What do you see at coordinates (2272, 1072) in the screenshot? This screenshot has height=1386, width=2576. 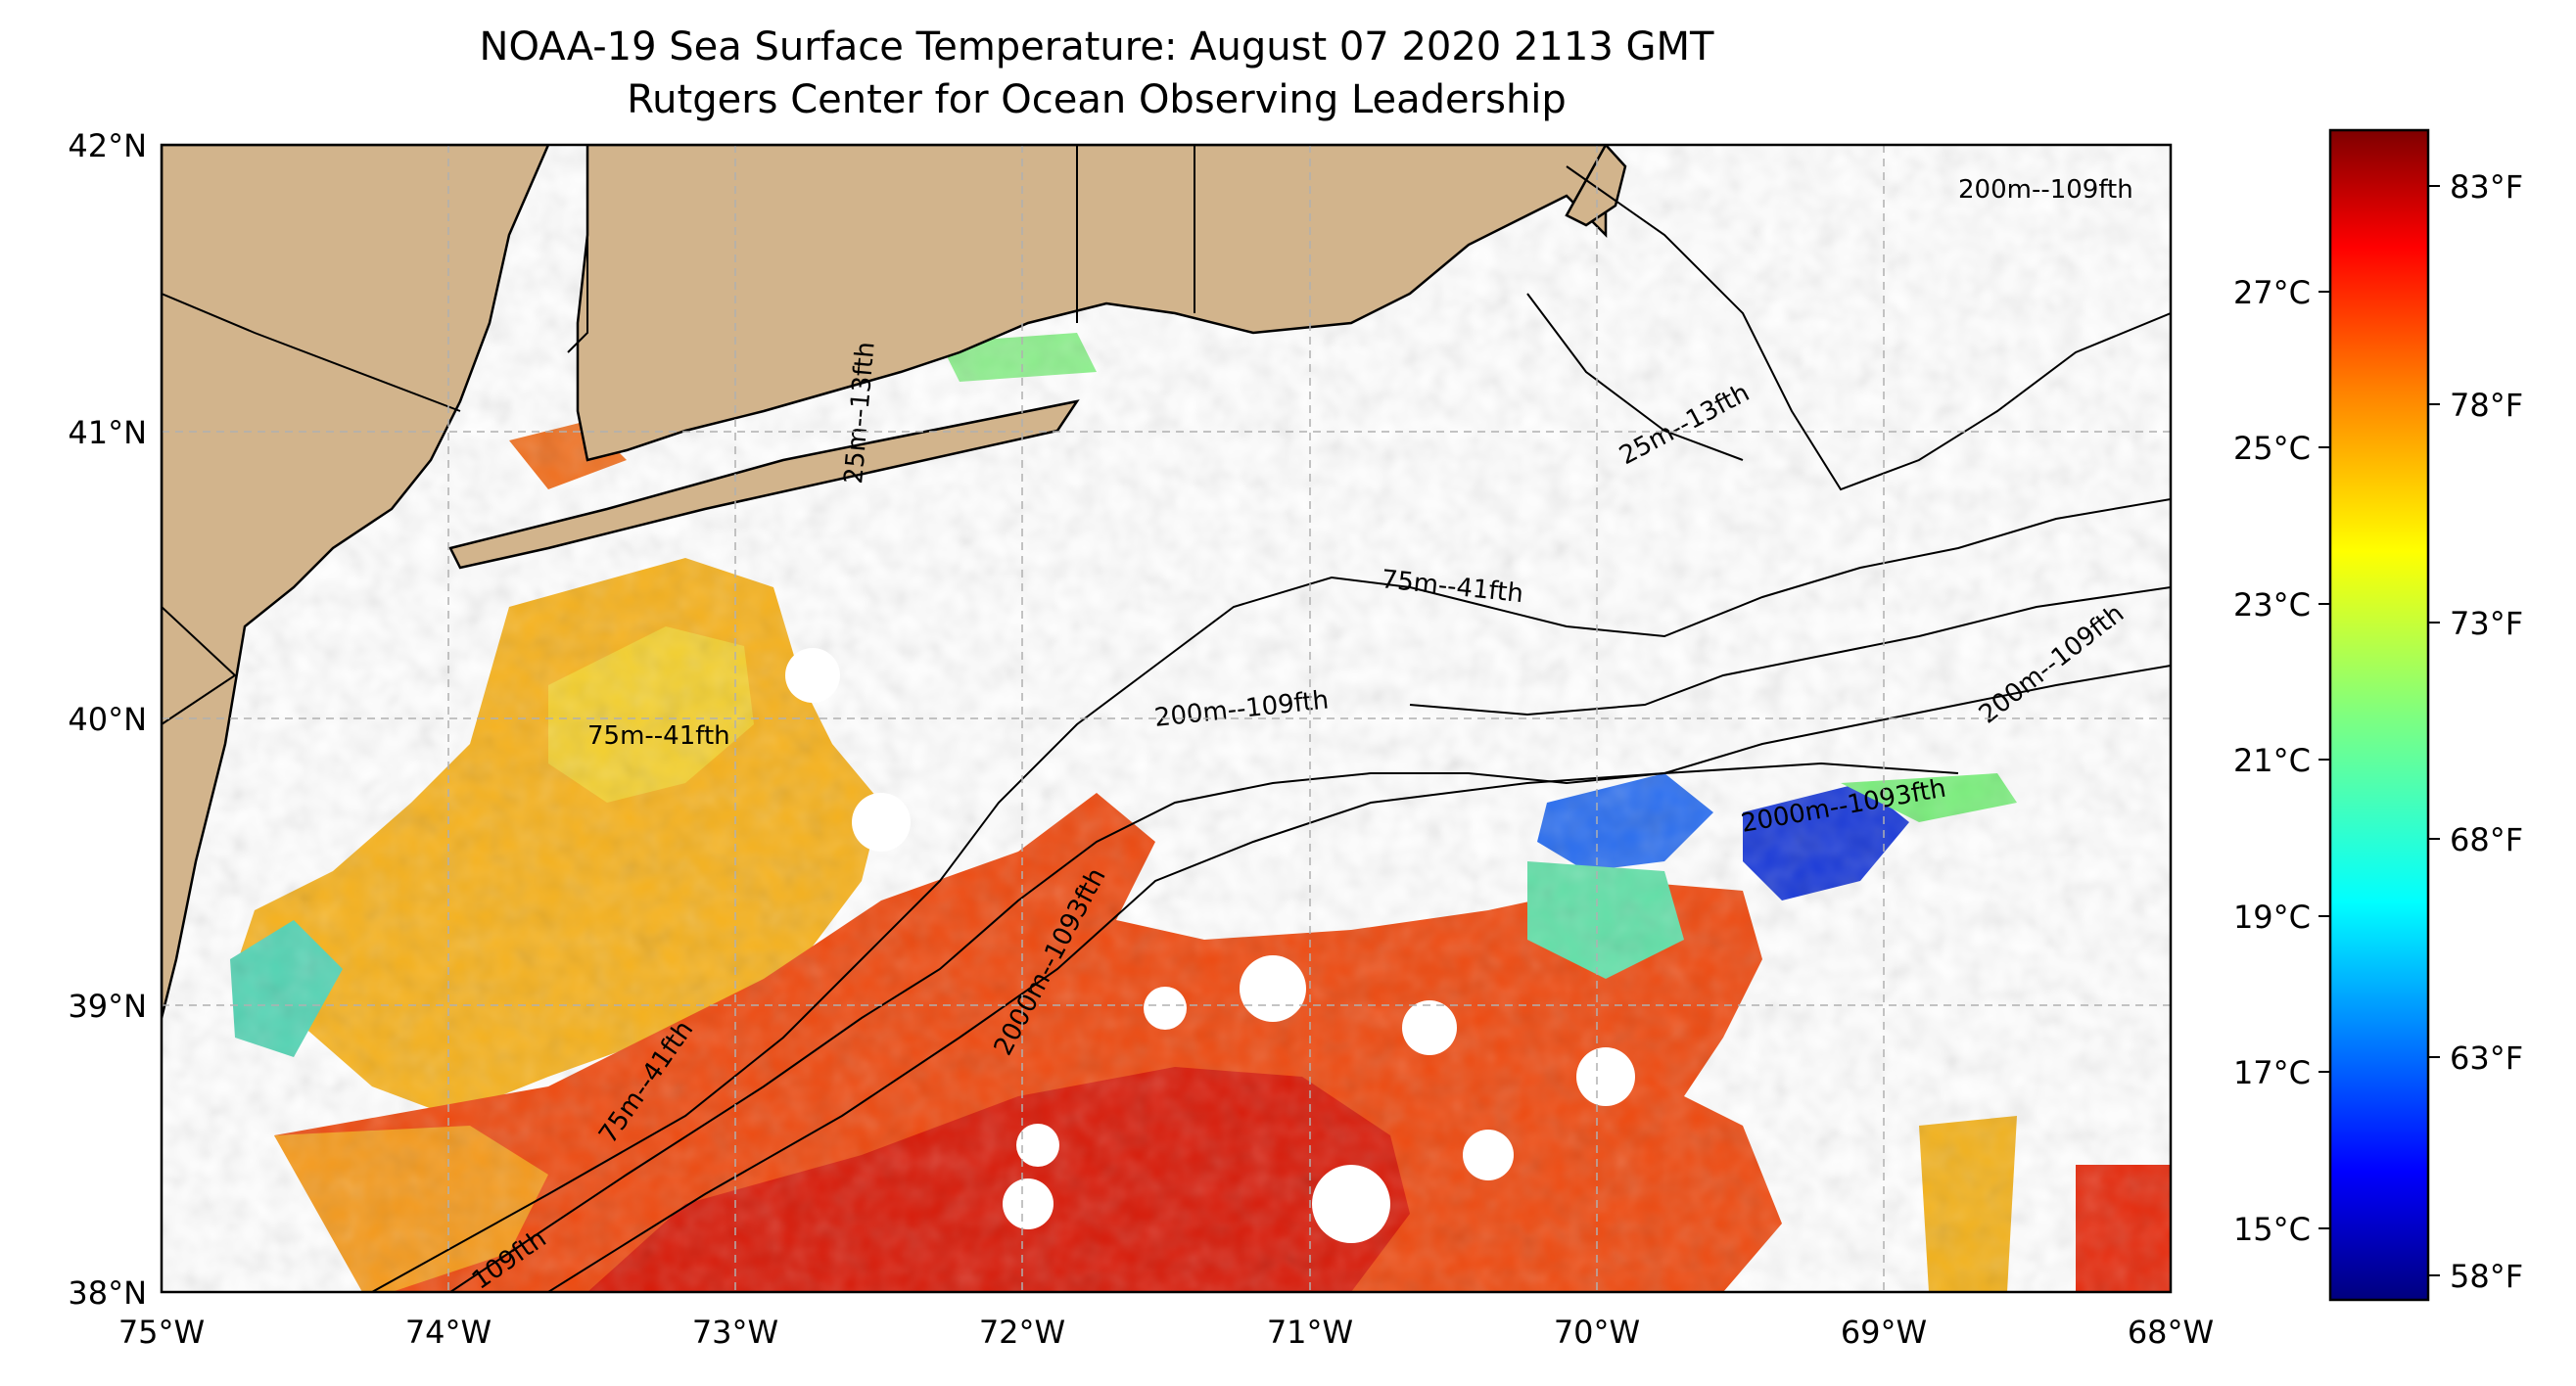 I see `colorbar-c-label: 17°C` at bounding box center [2272, 1072].